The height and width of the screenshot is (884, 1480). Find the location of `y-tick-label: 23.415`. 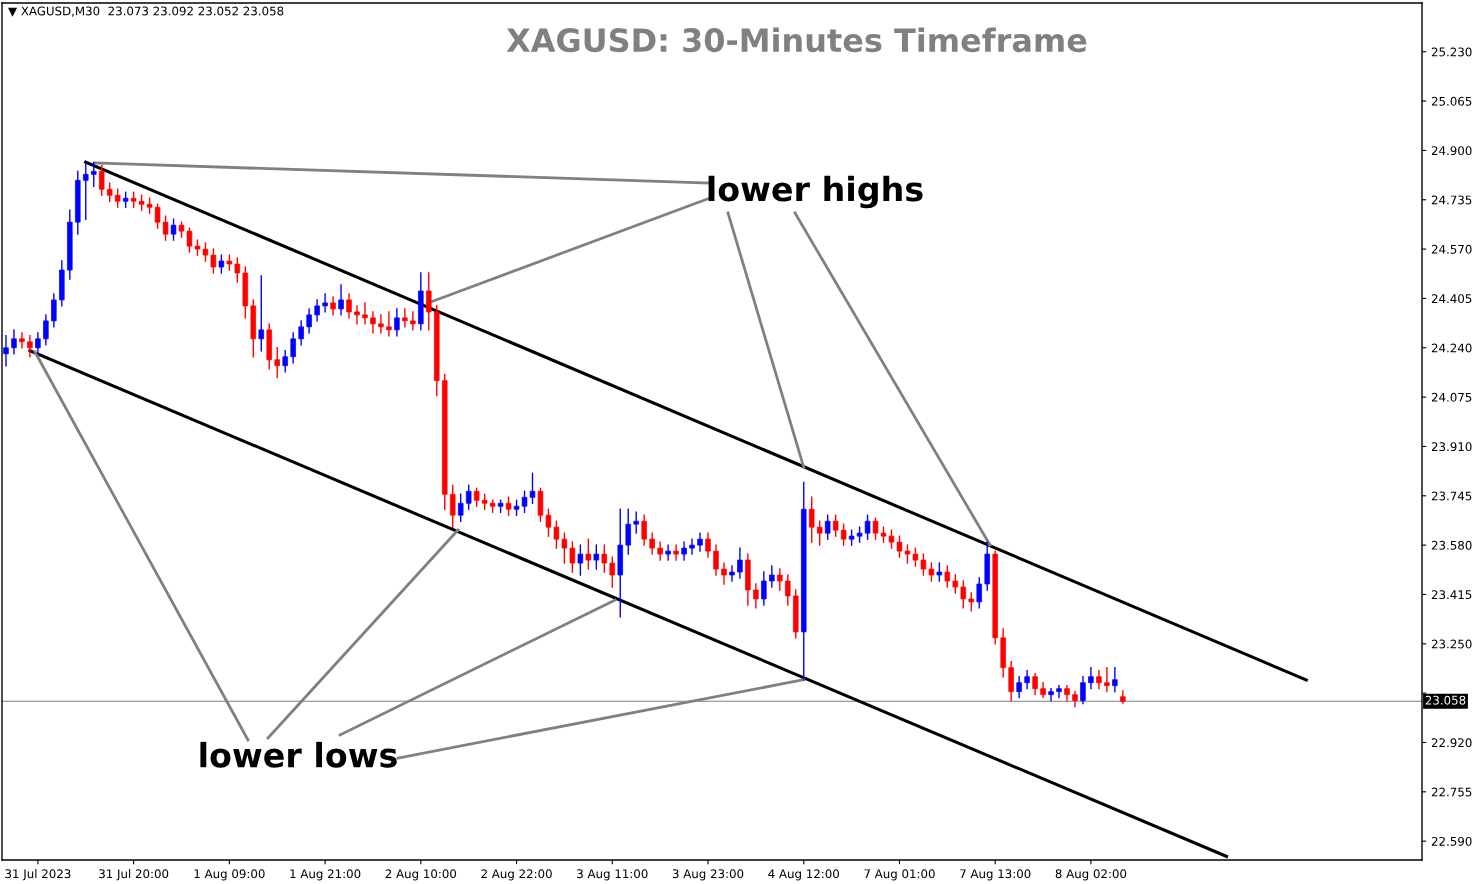

y-tick-label: 23.415 is located at coordinates (1451, 595).